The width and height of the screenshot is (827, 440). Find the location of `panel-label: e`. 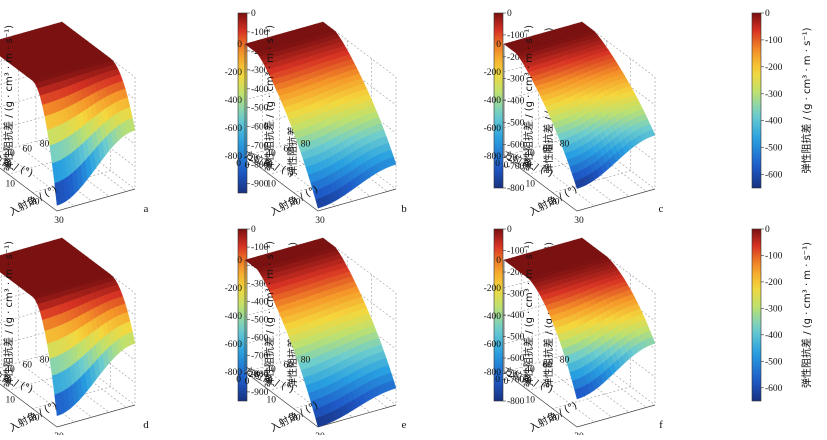

panel-label: e is located at coordinates (404, 425).